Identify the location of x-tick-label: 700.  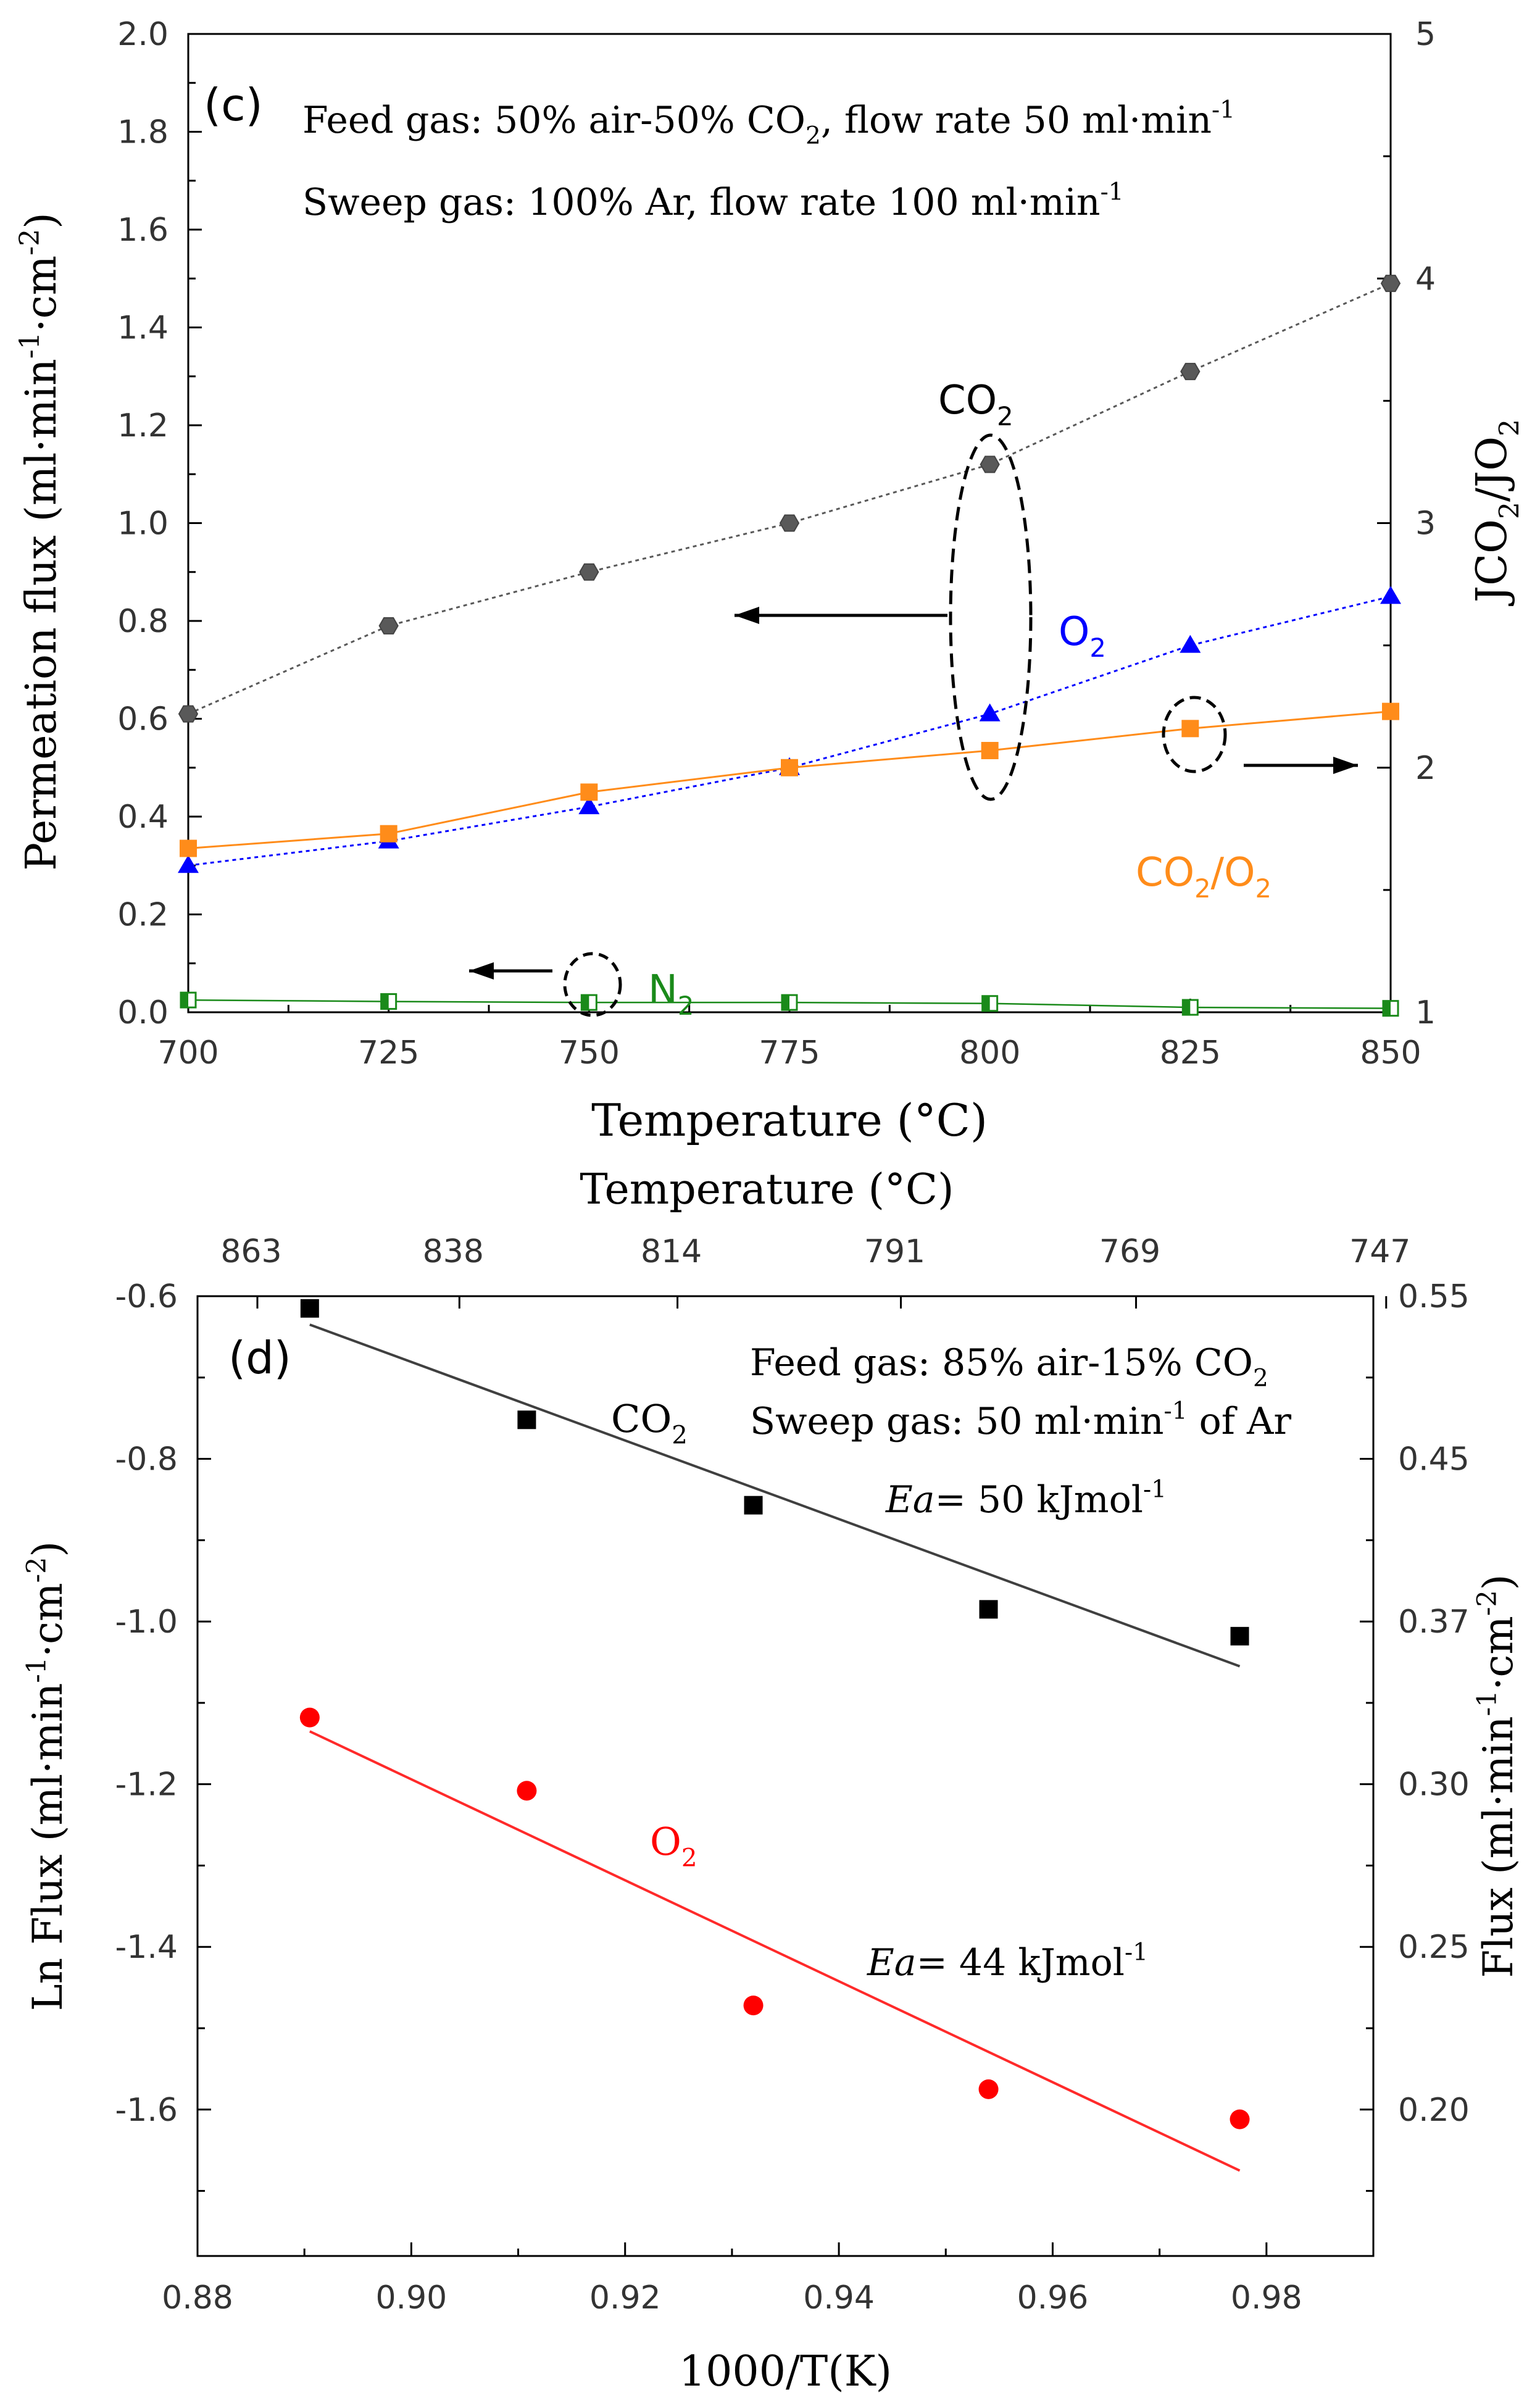
(188, 1053).